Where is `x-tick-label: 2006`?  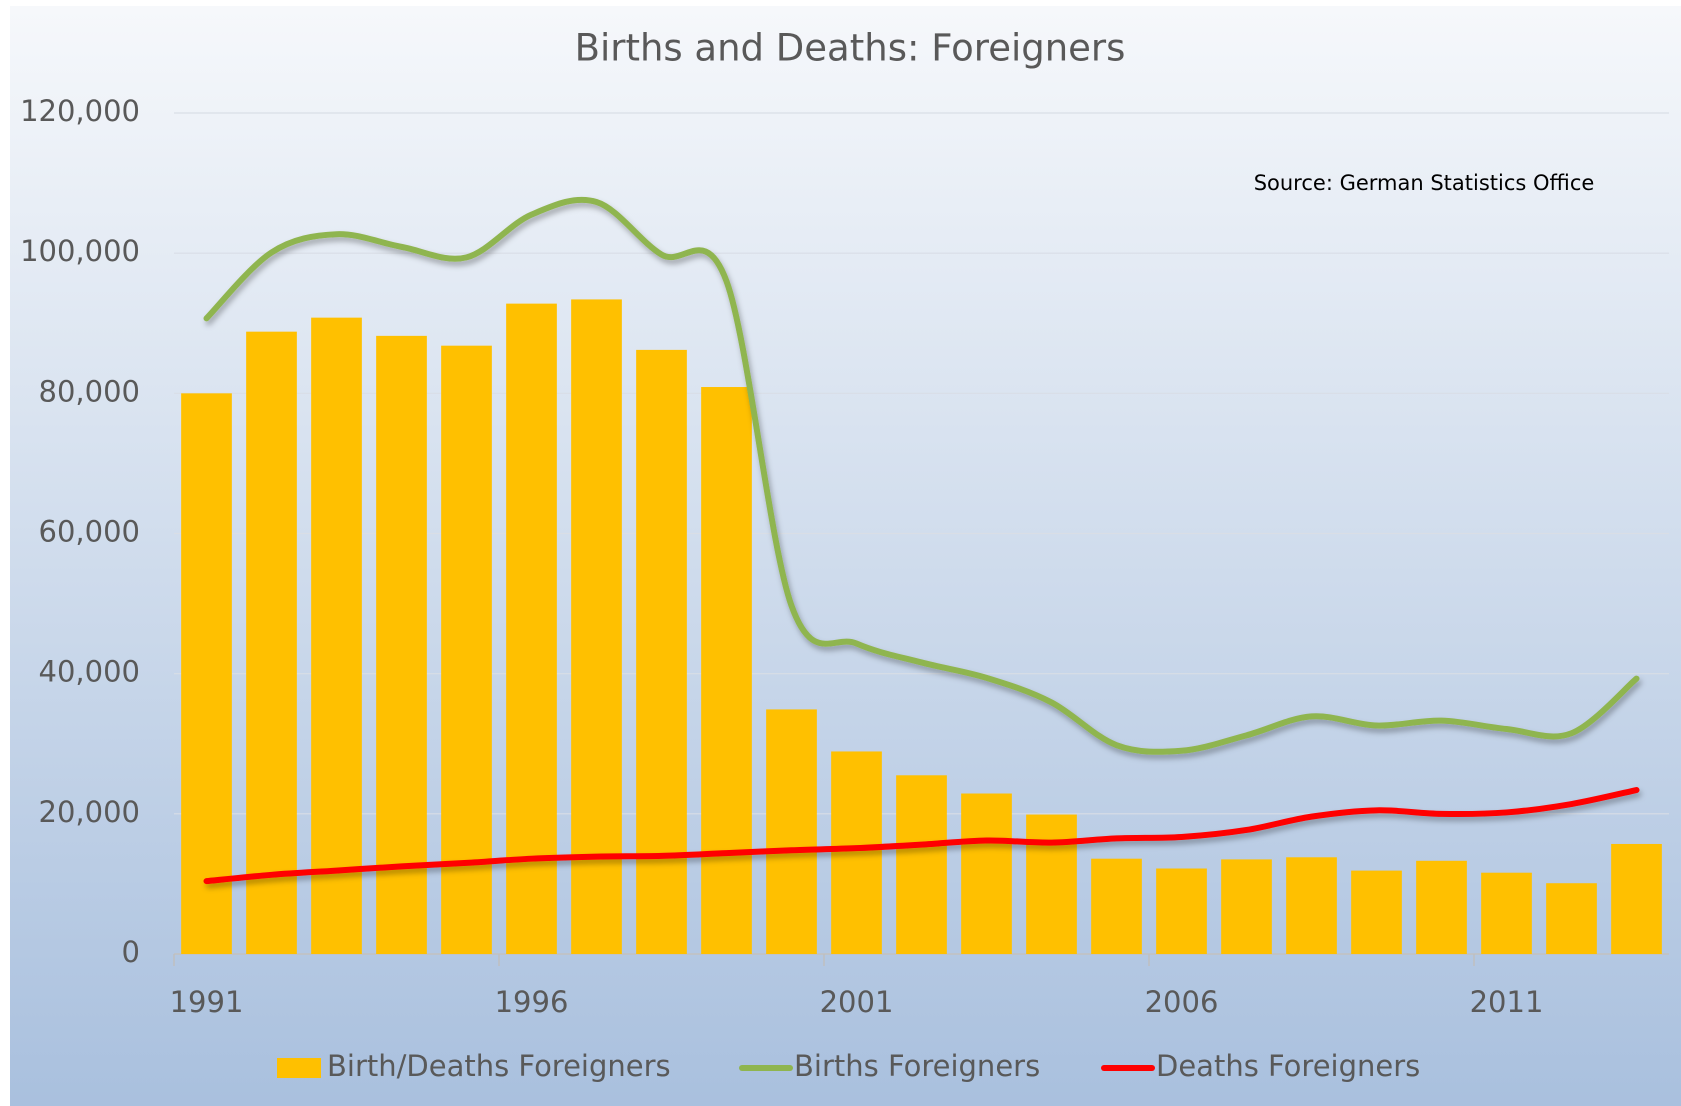 x-tick-label: 2006 is located at coordinates (1182, 1002).